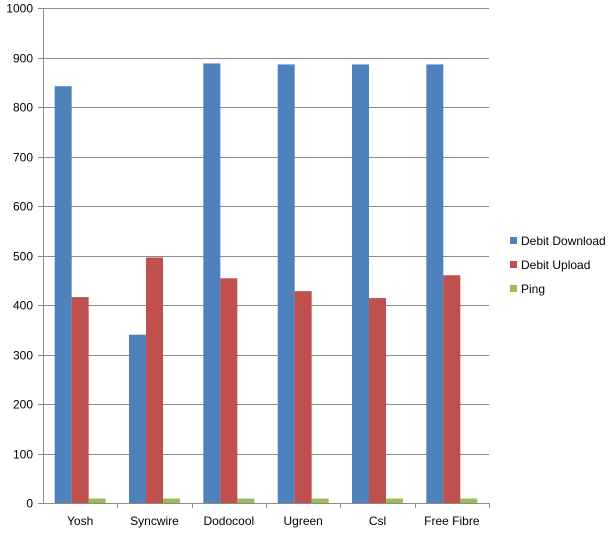  I want to click on legend-label: Ping, so click(533, 289).